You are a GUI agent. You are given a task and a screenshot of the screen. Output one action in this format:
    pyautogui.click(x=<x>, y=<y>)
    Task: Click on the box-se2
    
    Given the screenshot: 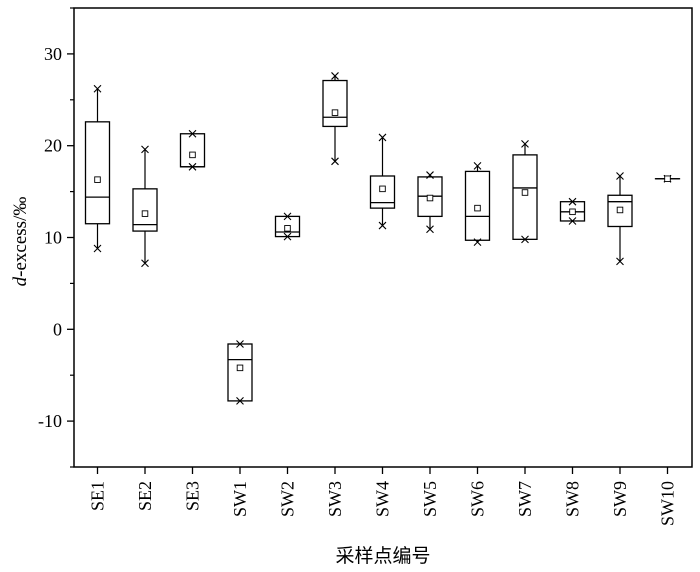 What is the action you would take?
    pyautogui.click(x=145, y=206)
    